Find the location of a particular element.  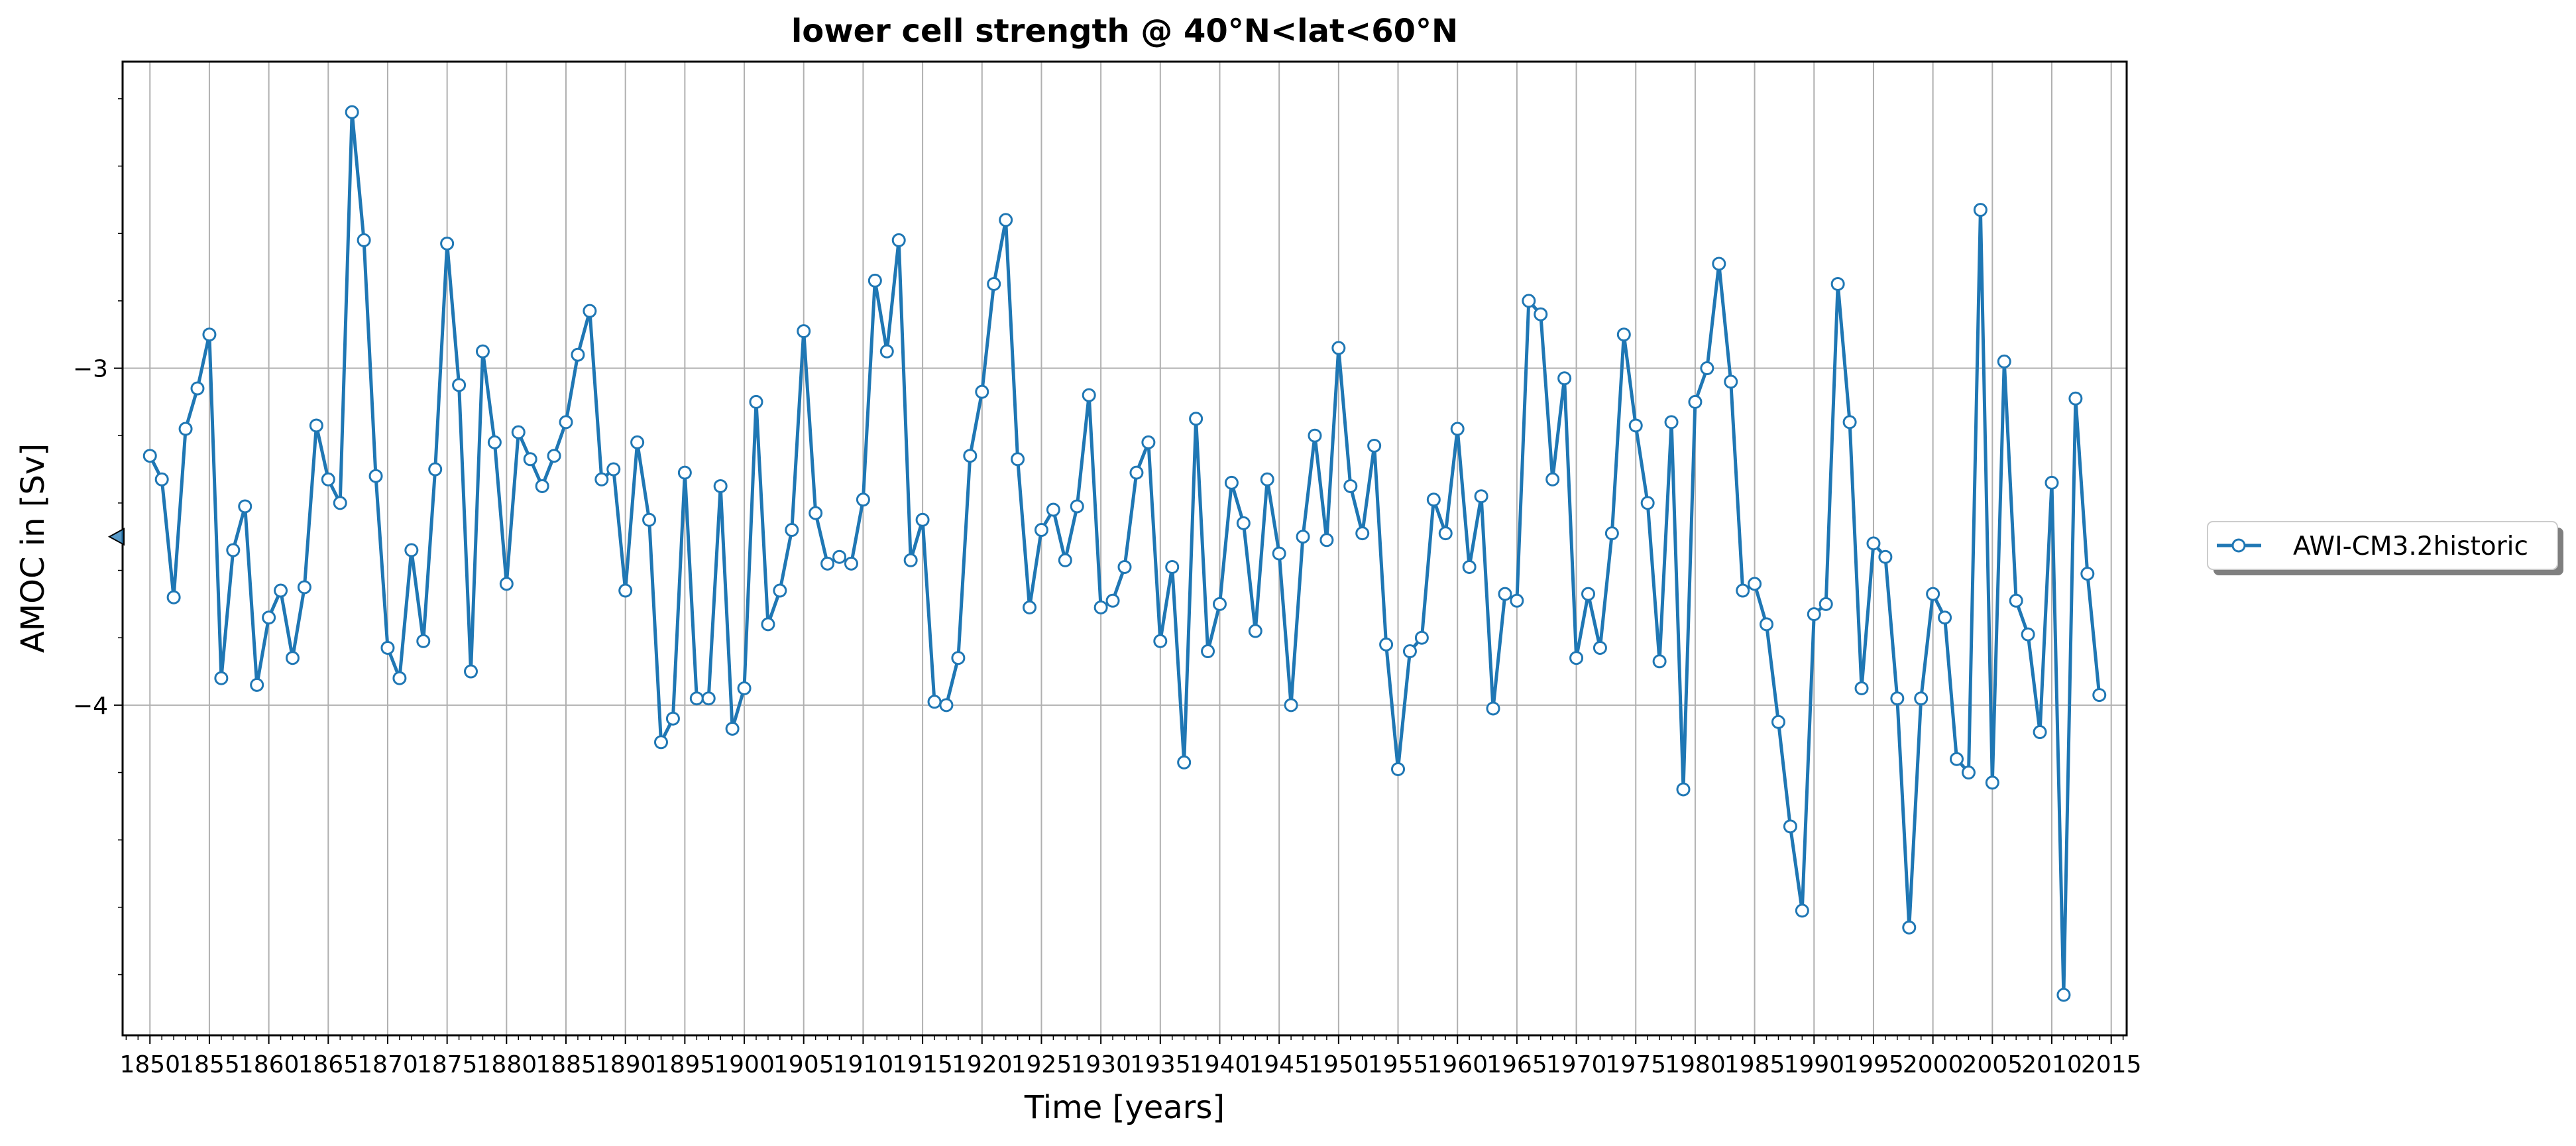

x-tick-label: 1900 is located at coordinates (744, 1064).